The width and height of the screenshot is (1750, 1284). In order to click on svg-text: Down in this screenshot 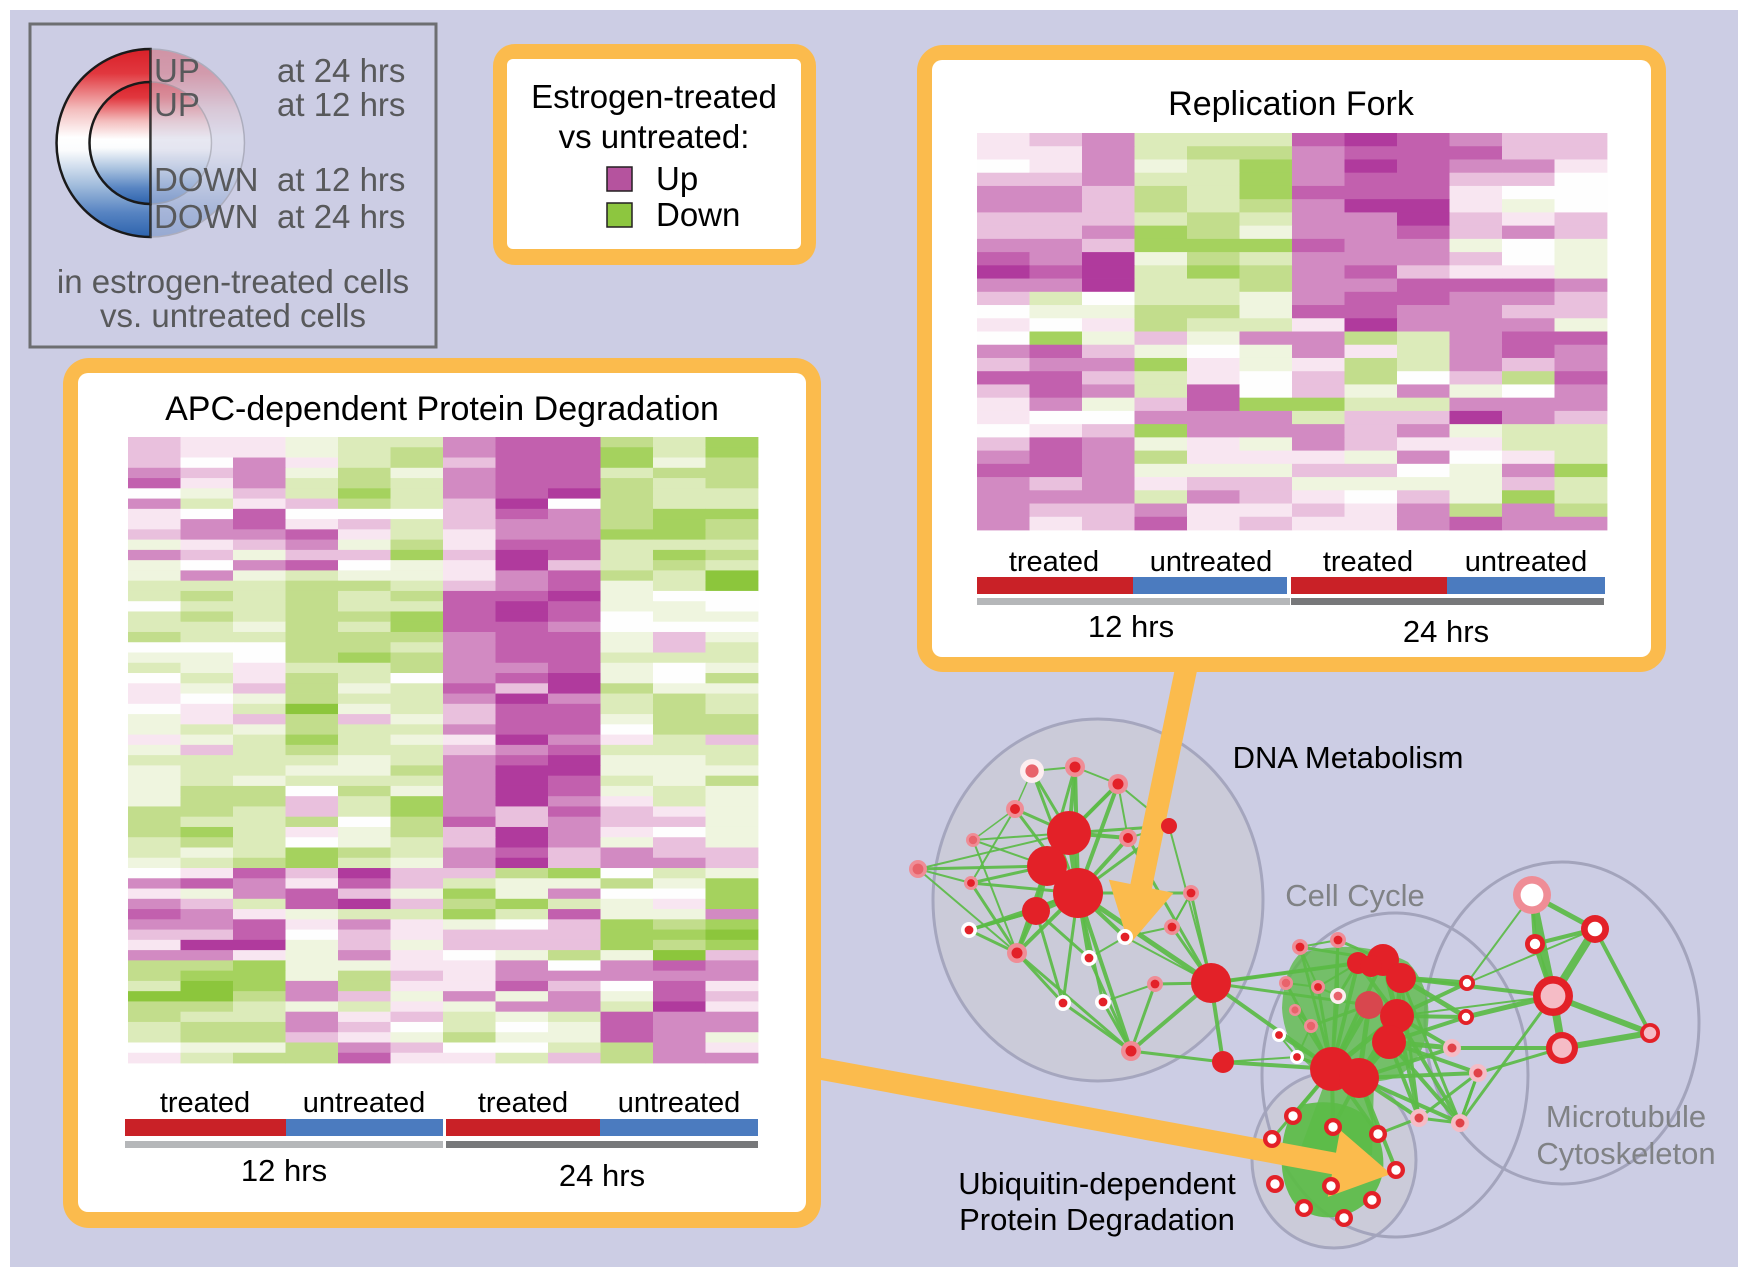, I will do `click(698, 214)`.